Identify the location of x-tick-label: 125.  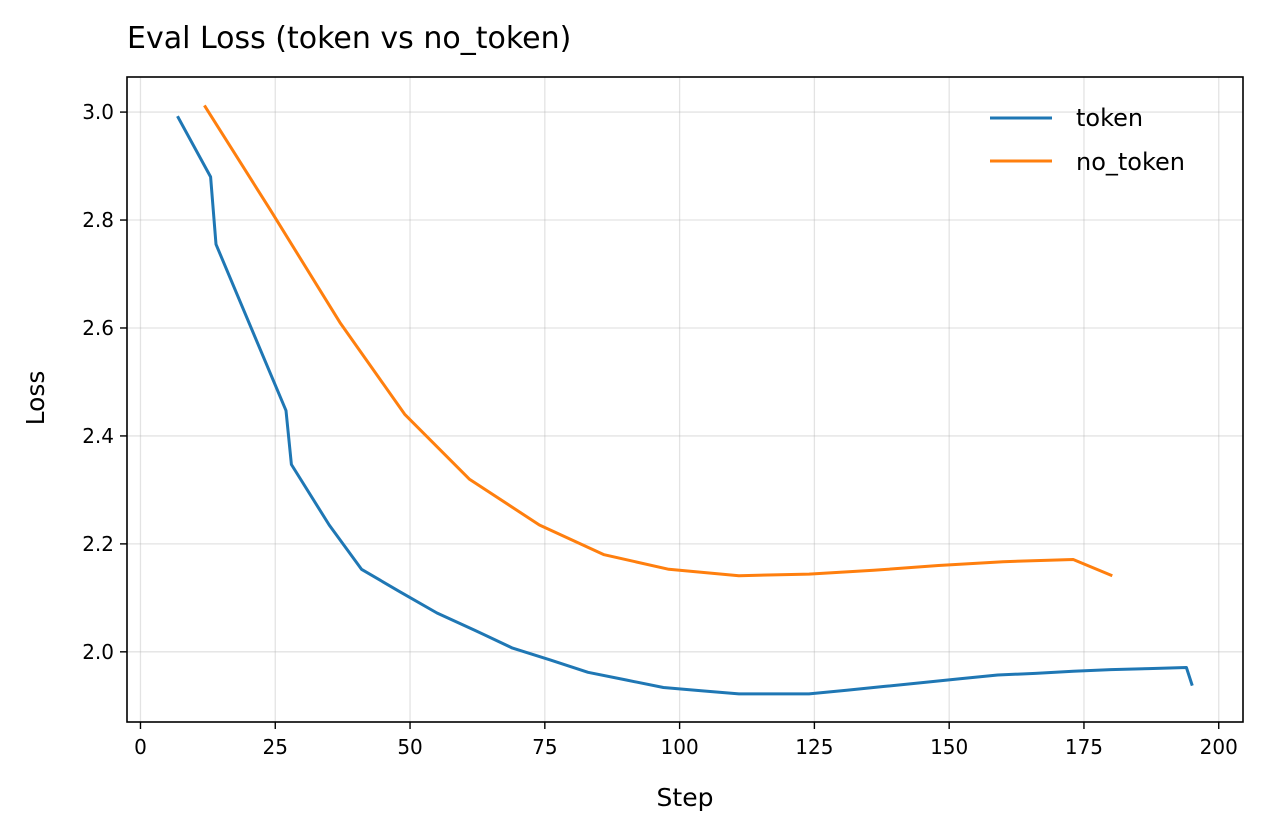
(814, 747).